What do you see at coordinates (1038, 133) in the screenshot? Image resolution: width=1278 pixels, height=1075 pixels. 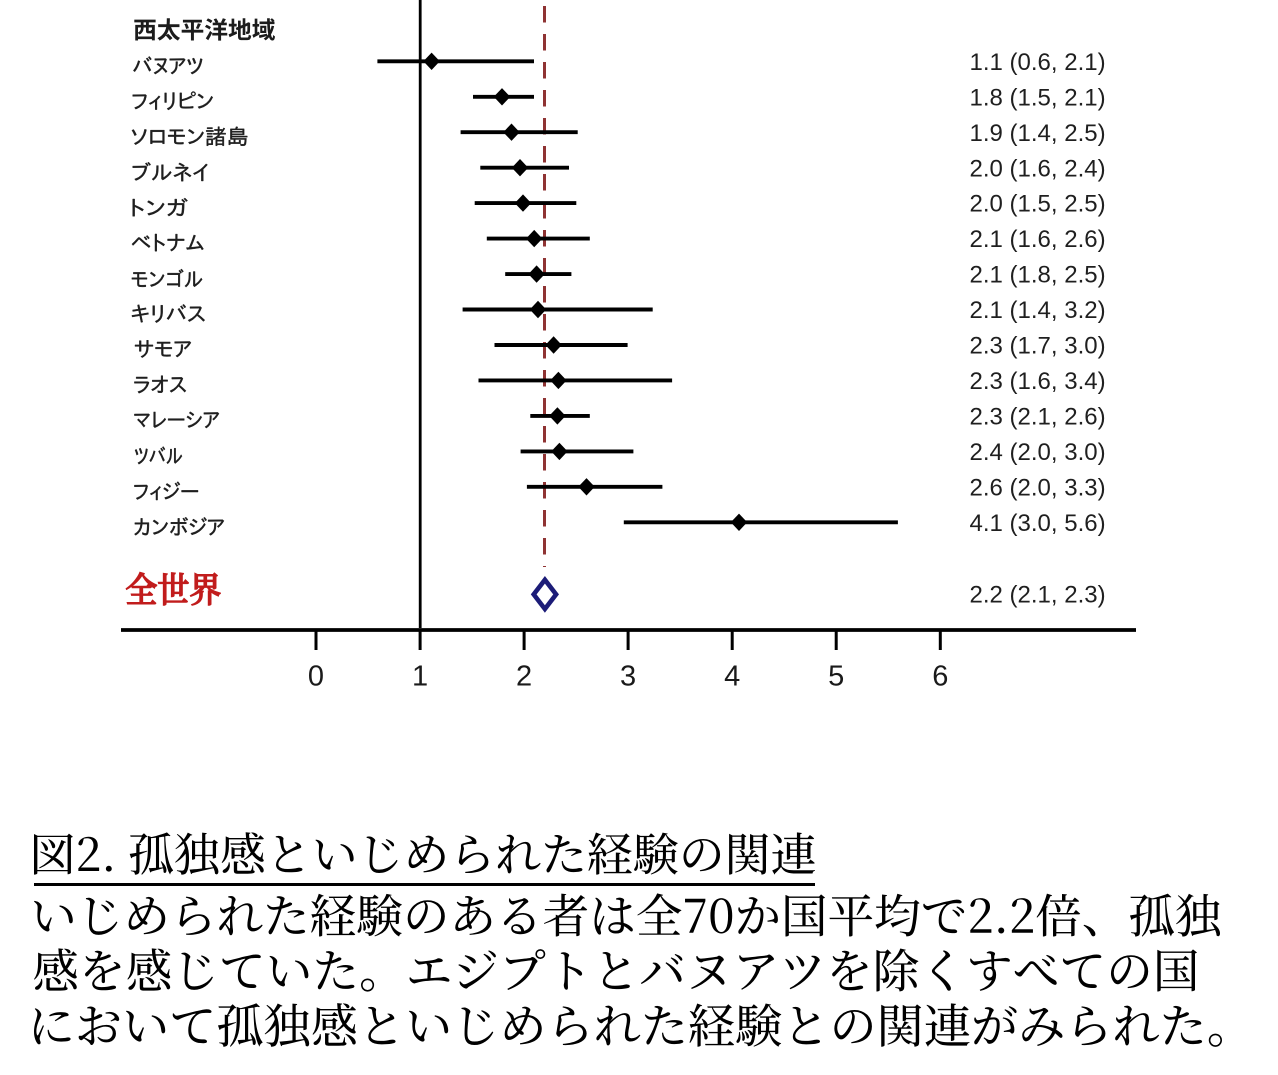 I see `svg-text: 1.9 (1.4, 2.5)` at bounding box center [1038, 133].